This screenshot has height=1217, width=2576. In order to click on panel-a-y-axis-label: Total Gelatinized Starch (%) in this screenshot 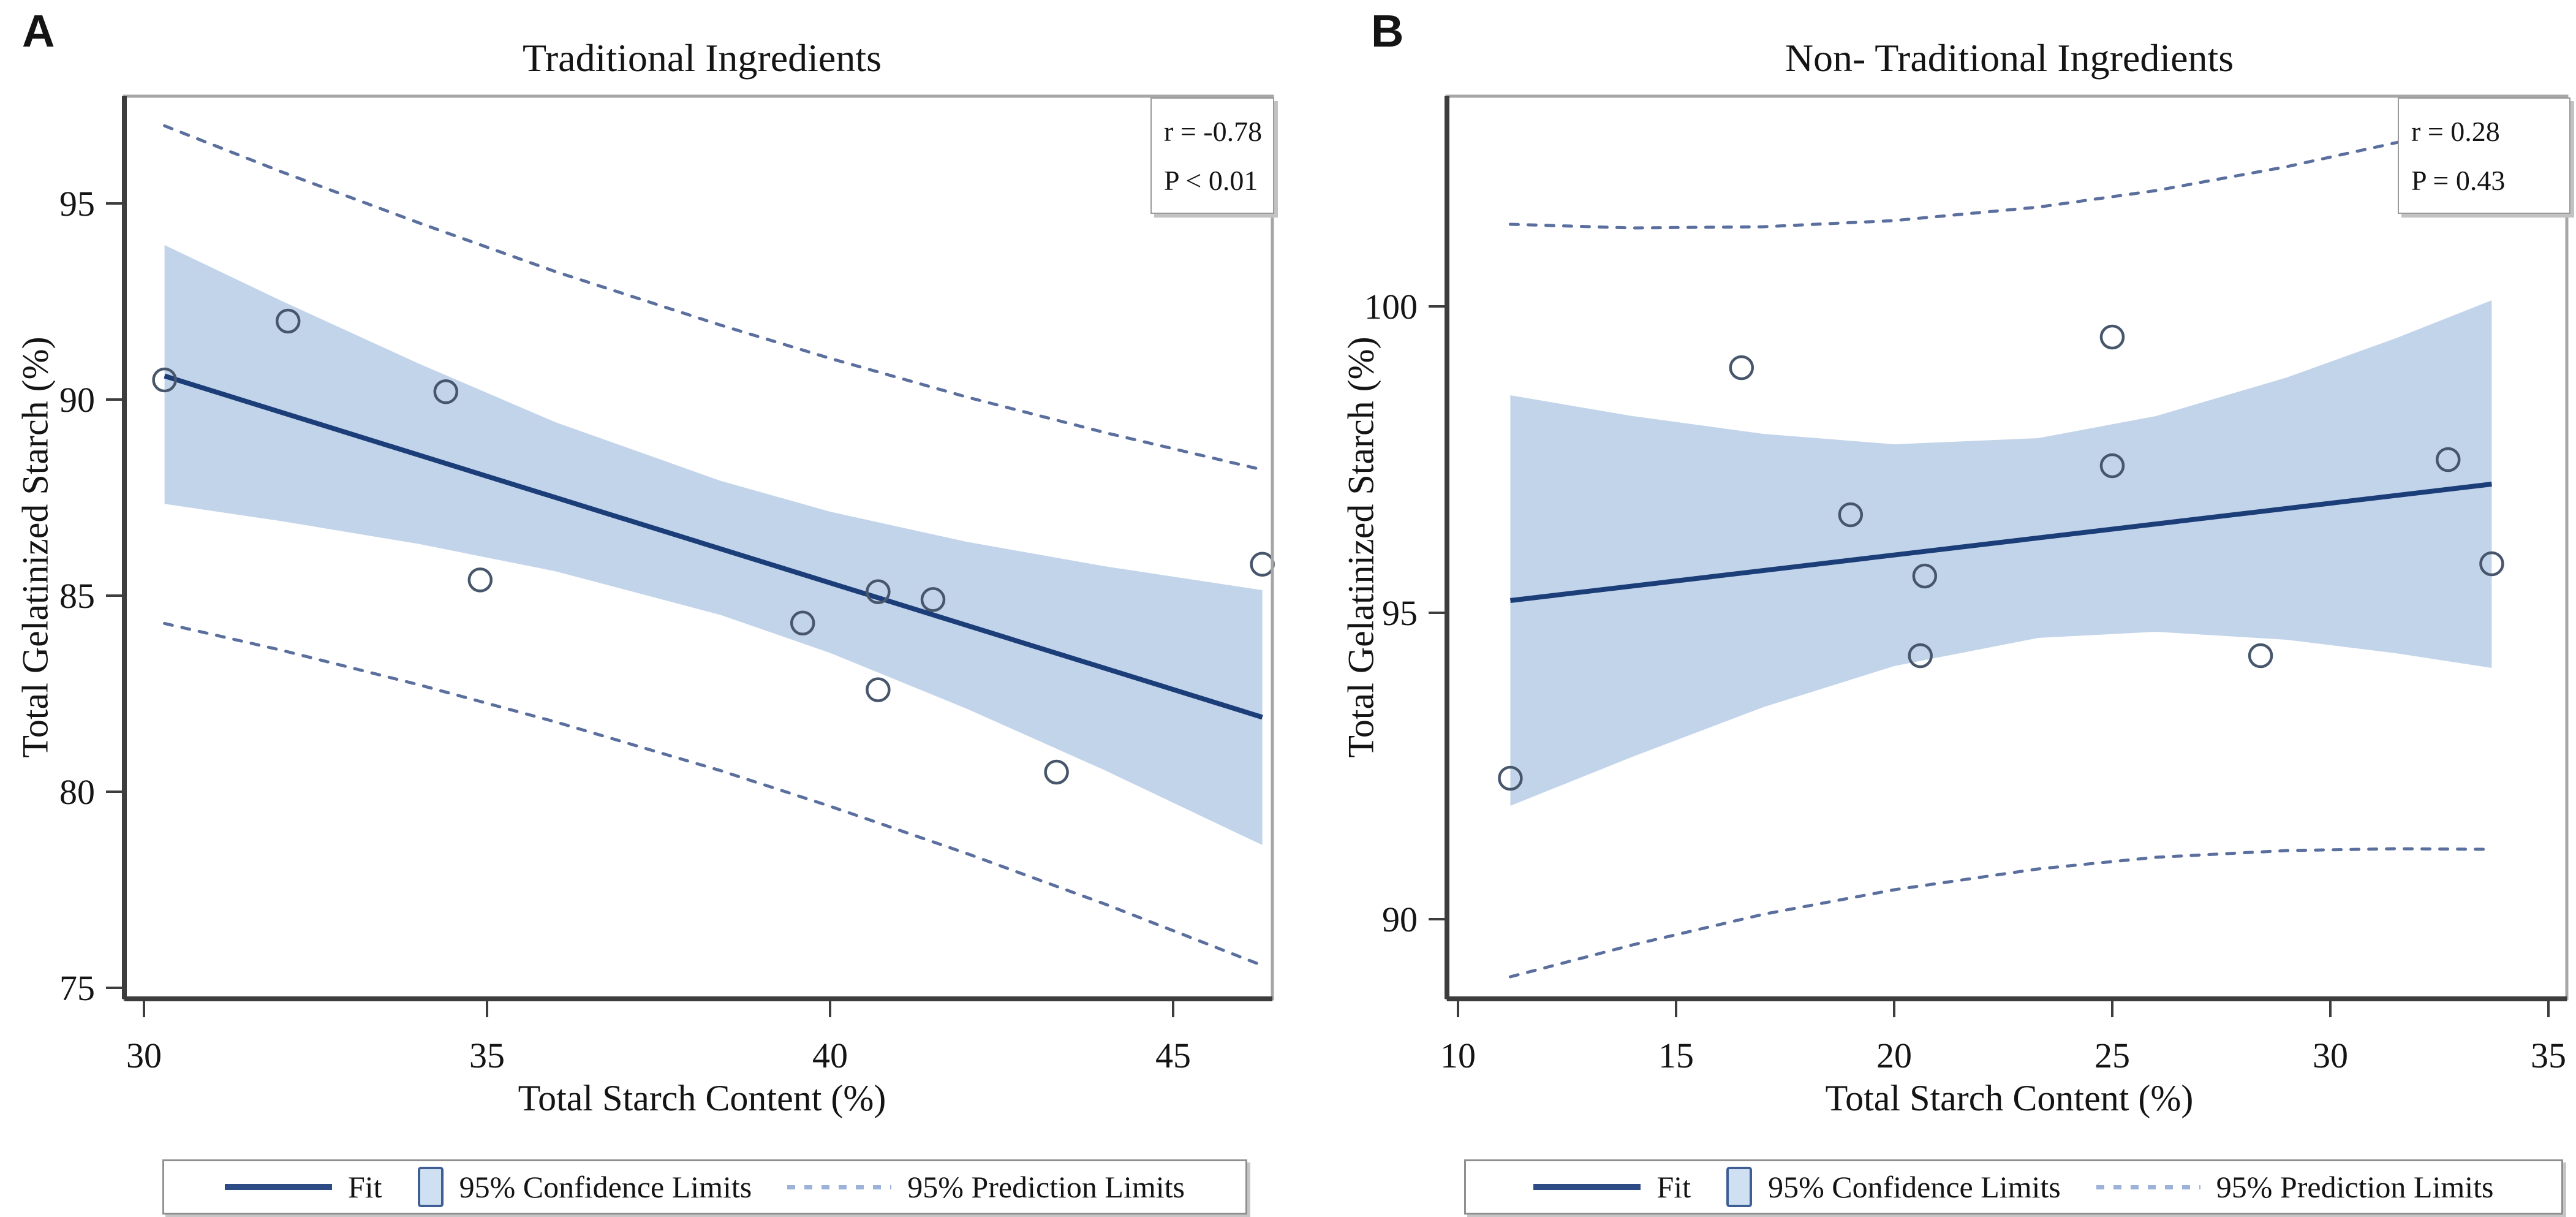, I will do `click(35, 547)`.